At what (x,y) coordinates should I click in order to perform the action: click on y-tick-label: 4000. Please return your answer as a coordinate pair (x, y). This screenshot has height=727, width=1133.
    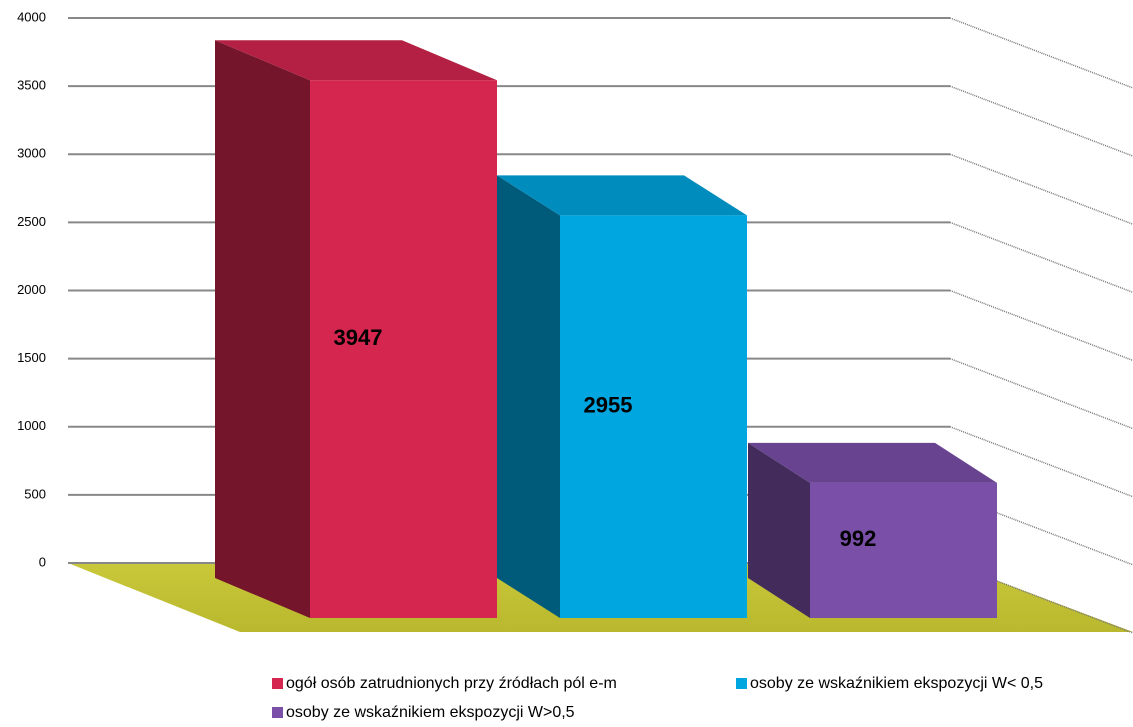
    Looking at the image, I should click on (31, 16).